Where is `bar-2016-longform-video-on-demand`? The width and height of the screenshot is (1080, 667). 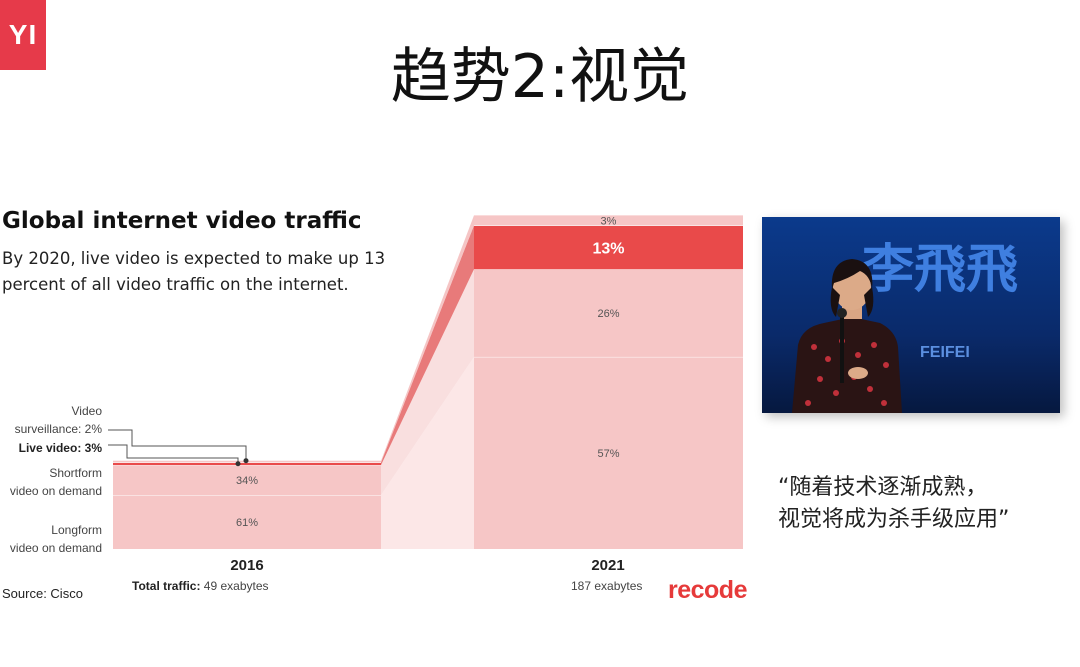
bar-2016-longform-video-on-demand is located at coordinates (247, 522).